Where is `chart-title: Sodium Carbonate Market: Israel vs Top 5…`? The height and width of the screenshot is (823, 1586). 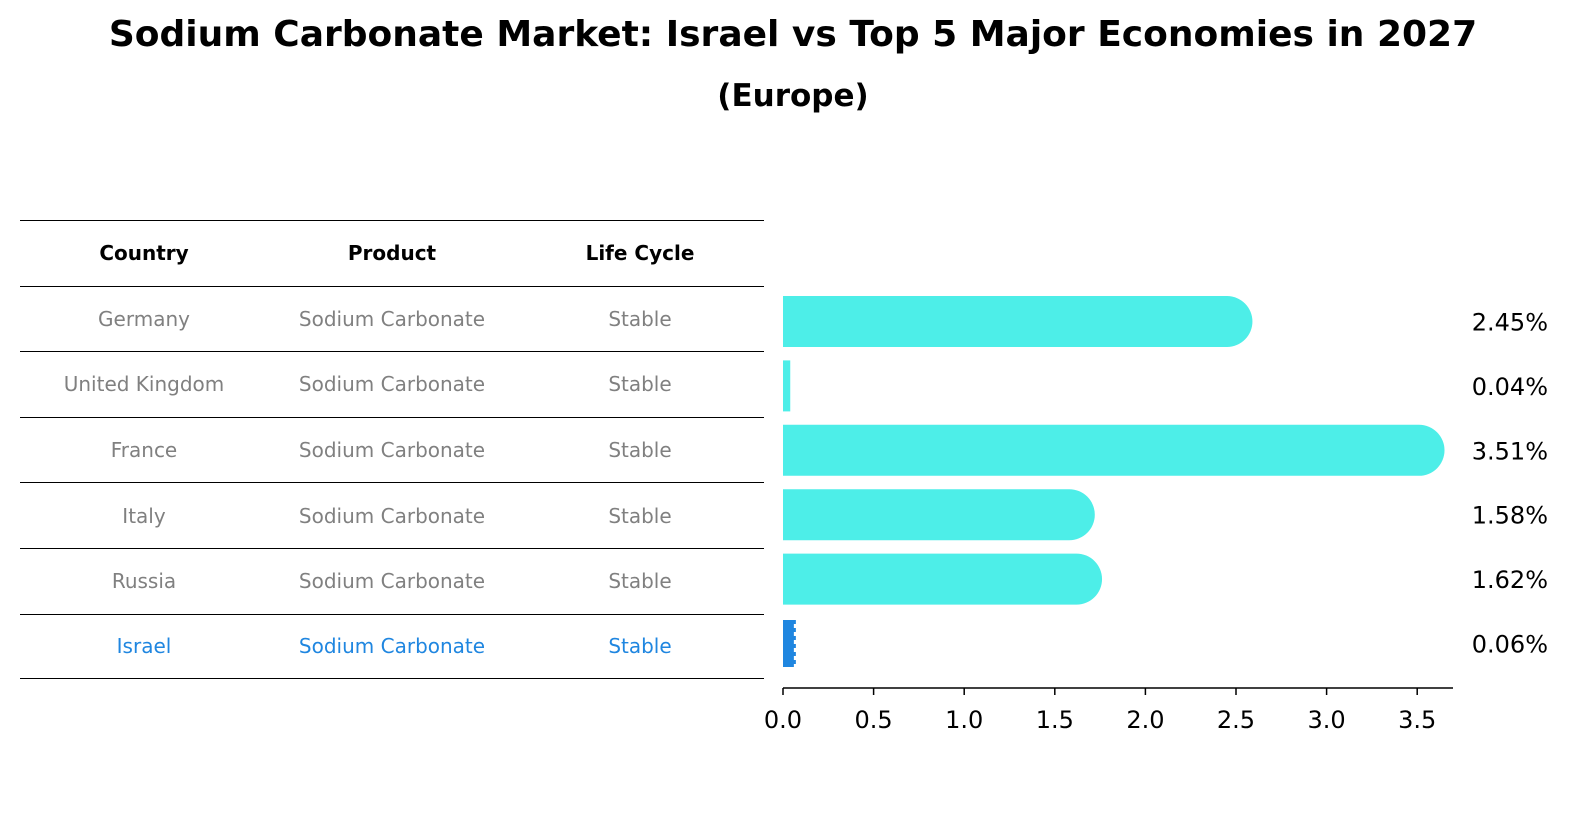
chart-title: Sodium Carbonate Market: Israel vs Top 5… is located at coordinates (793, 34).